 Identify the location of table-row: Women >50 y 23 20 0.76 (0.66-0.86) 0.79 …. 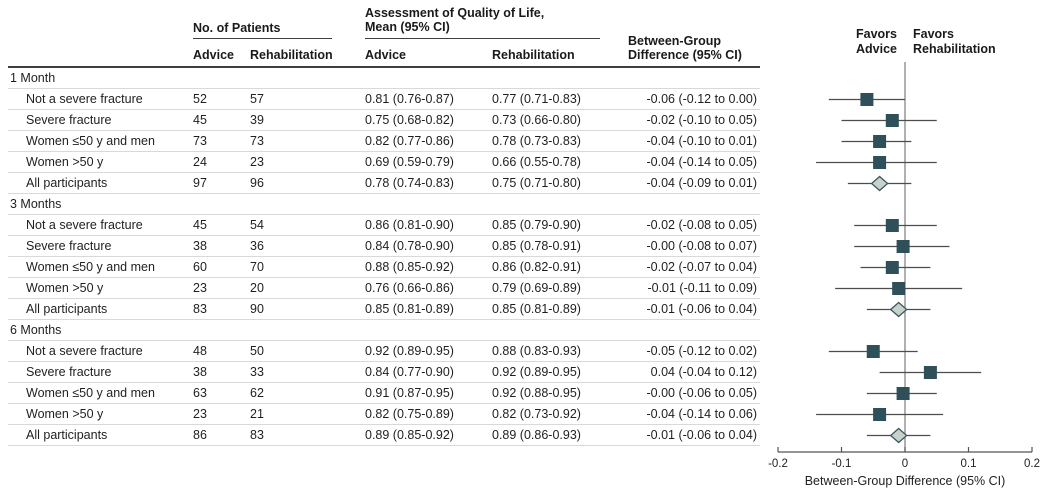
(384, 288).